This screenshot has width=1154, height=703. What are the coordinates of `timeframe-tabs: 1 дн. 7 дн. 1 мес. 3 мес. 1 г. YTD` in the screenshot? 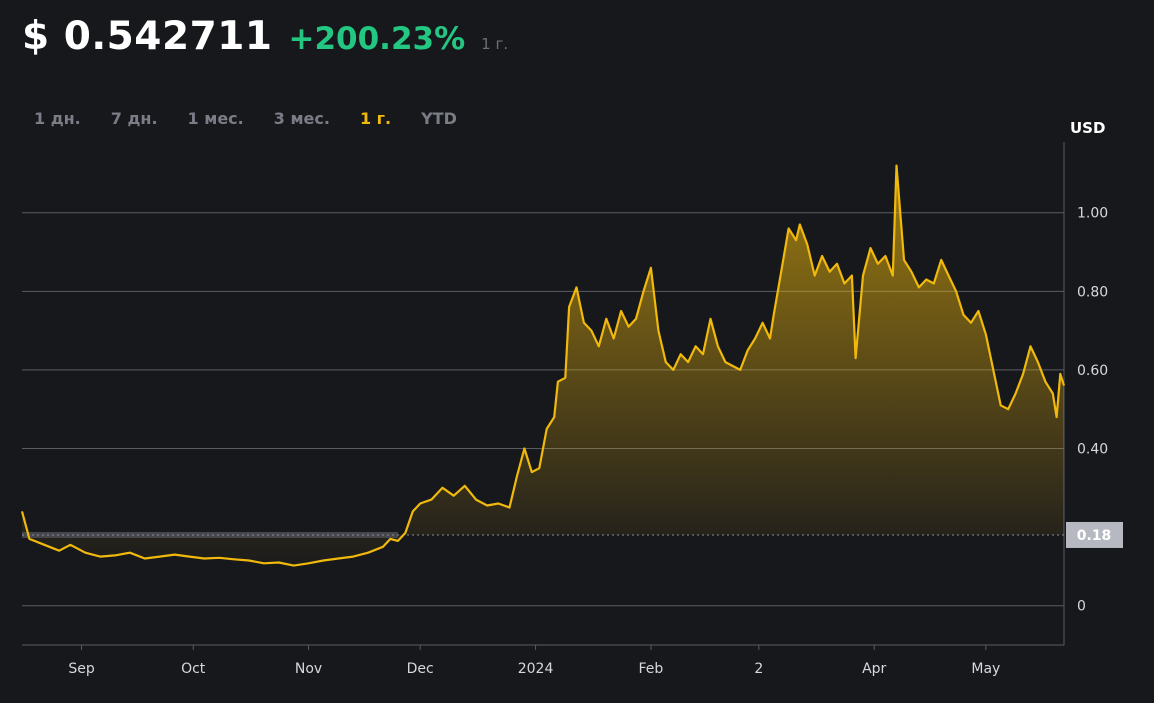 It's located at (260, 118).